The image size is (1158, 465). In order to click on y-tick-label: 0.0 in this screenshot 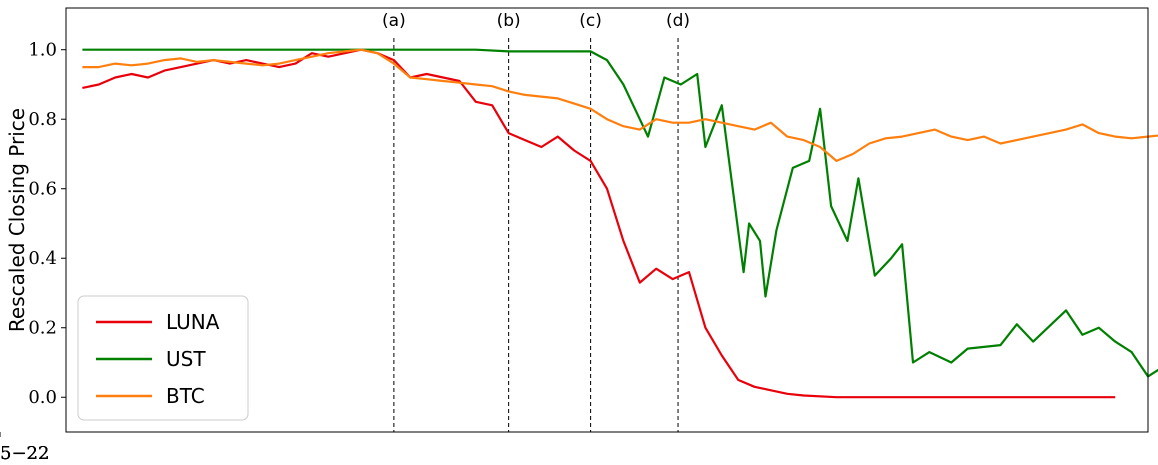, I will do `click(42, 397)`.